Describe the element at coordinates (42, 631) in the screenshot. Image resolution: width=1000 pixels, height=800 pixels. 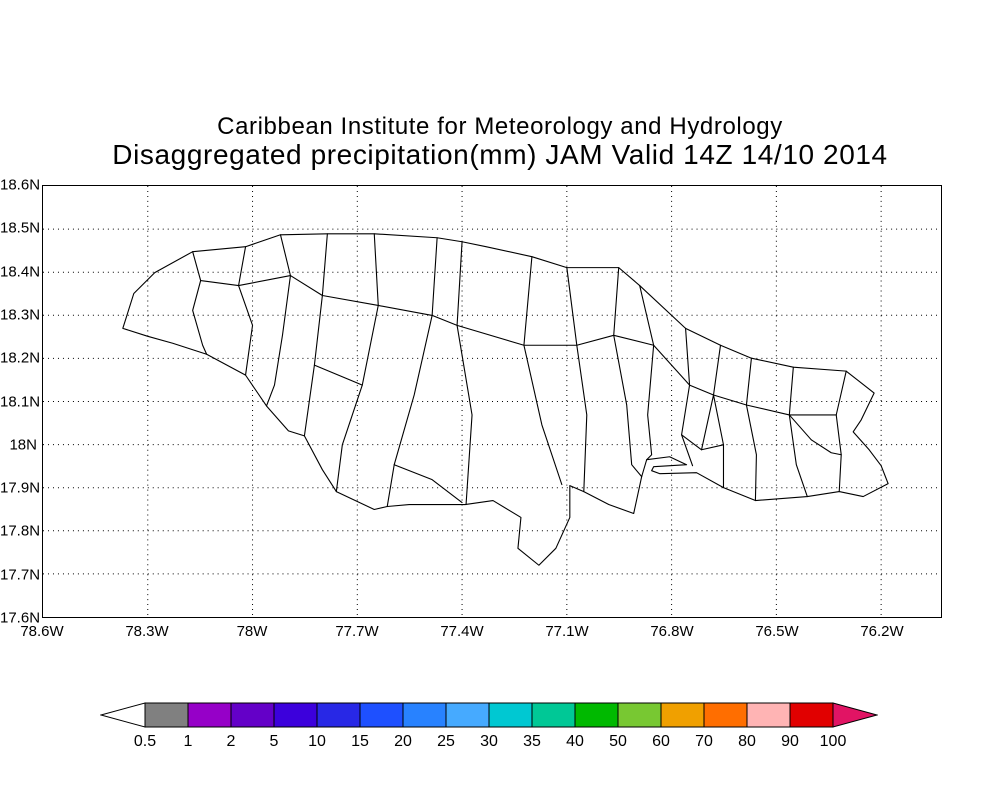
I see `lon-tick-label: 78.6W` at that location.